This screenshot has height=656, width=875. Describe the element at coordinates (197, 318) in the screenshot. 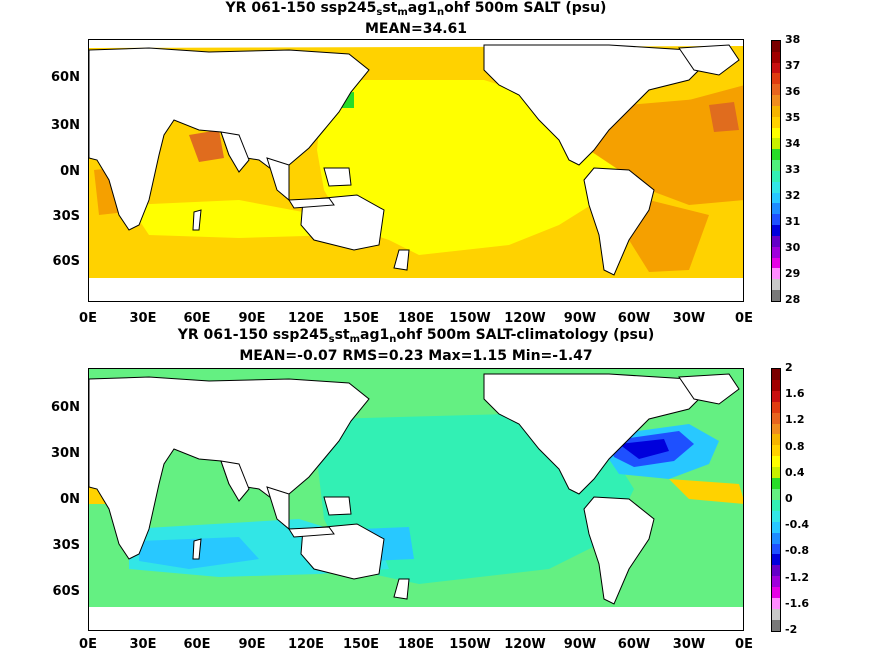

I see `top-lon-60e: 60E` at that location.